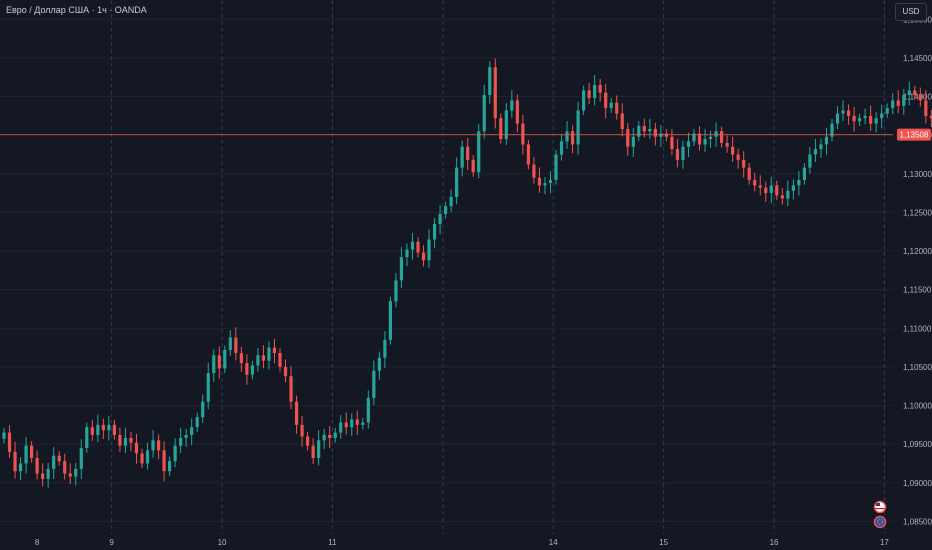  I want to click on eu-flag-icon, so click(880, 522).